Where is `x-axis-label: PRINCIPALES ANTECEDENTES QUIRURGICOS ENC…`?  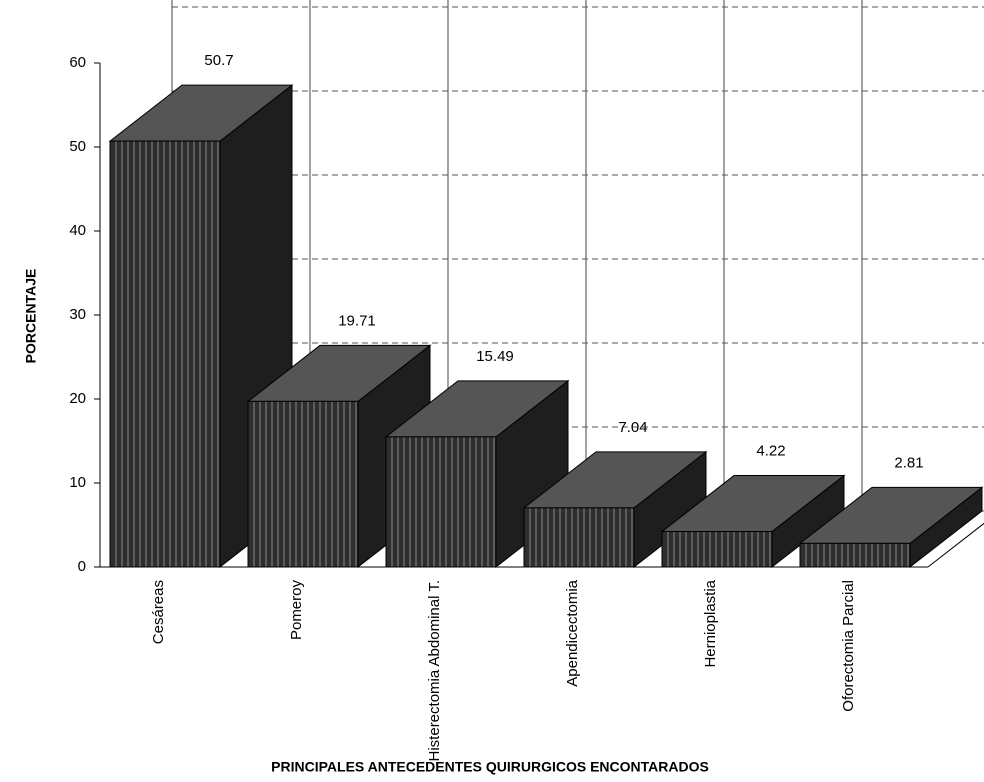 x-axis-label: PRINCIPALES ANTECEDENTES QUIRURGICOS ENC… is located at coordinates (490, 767).